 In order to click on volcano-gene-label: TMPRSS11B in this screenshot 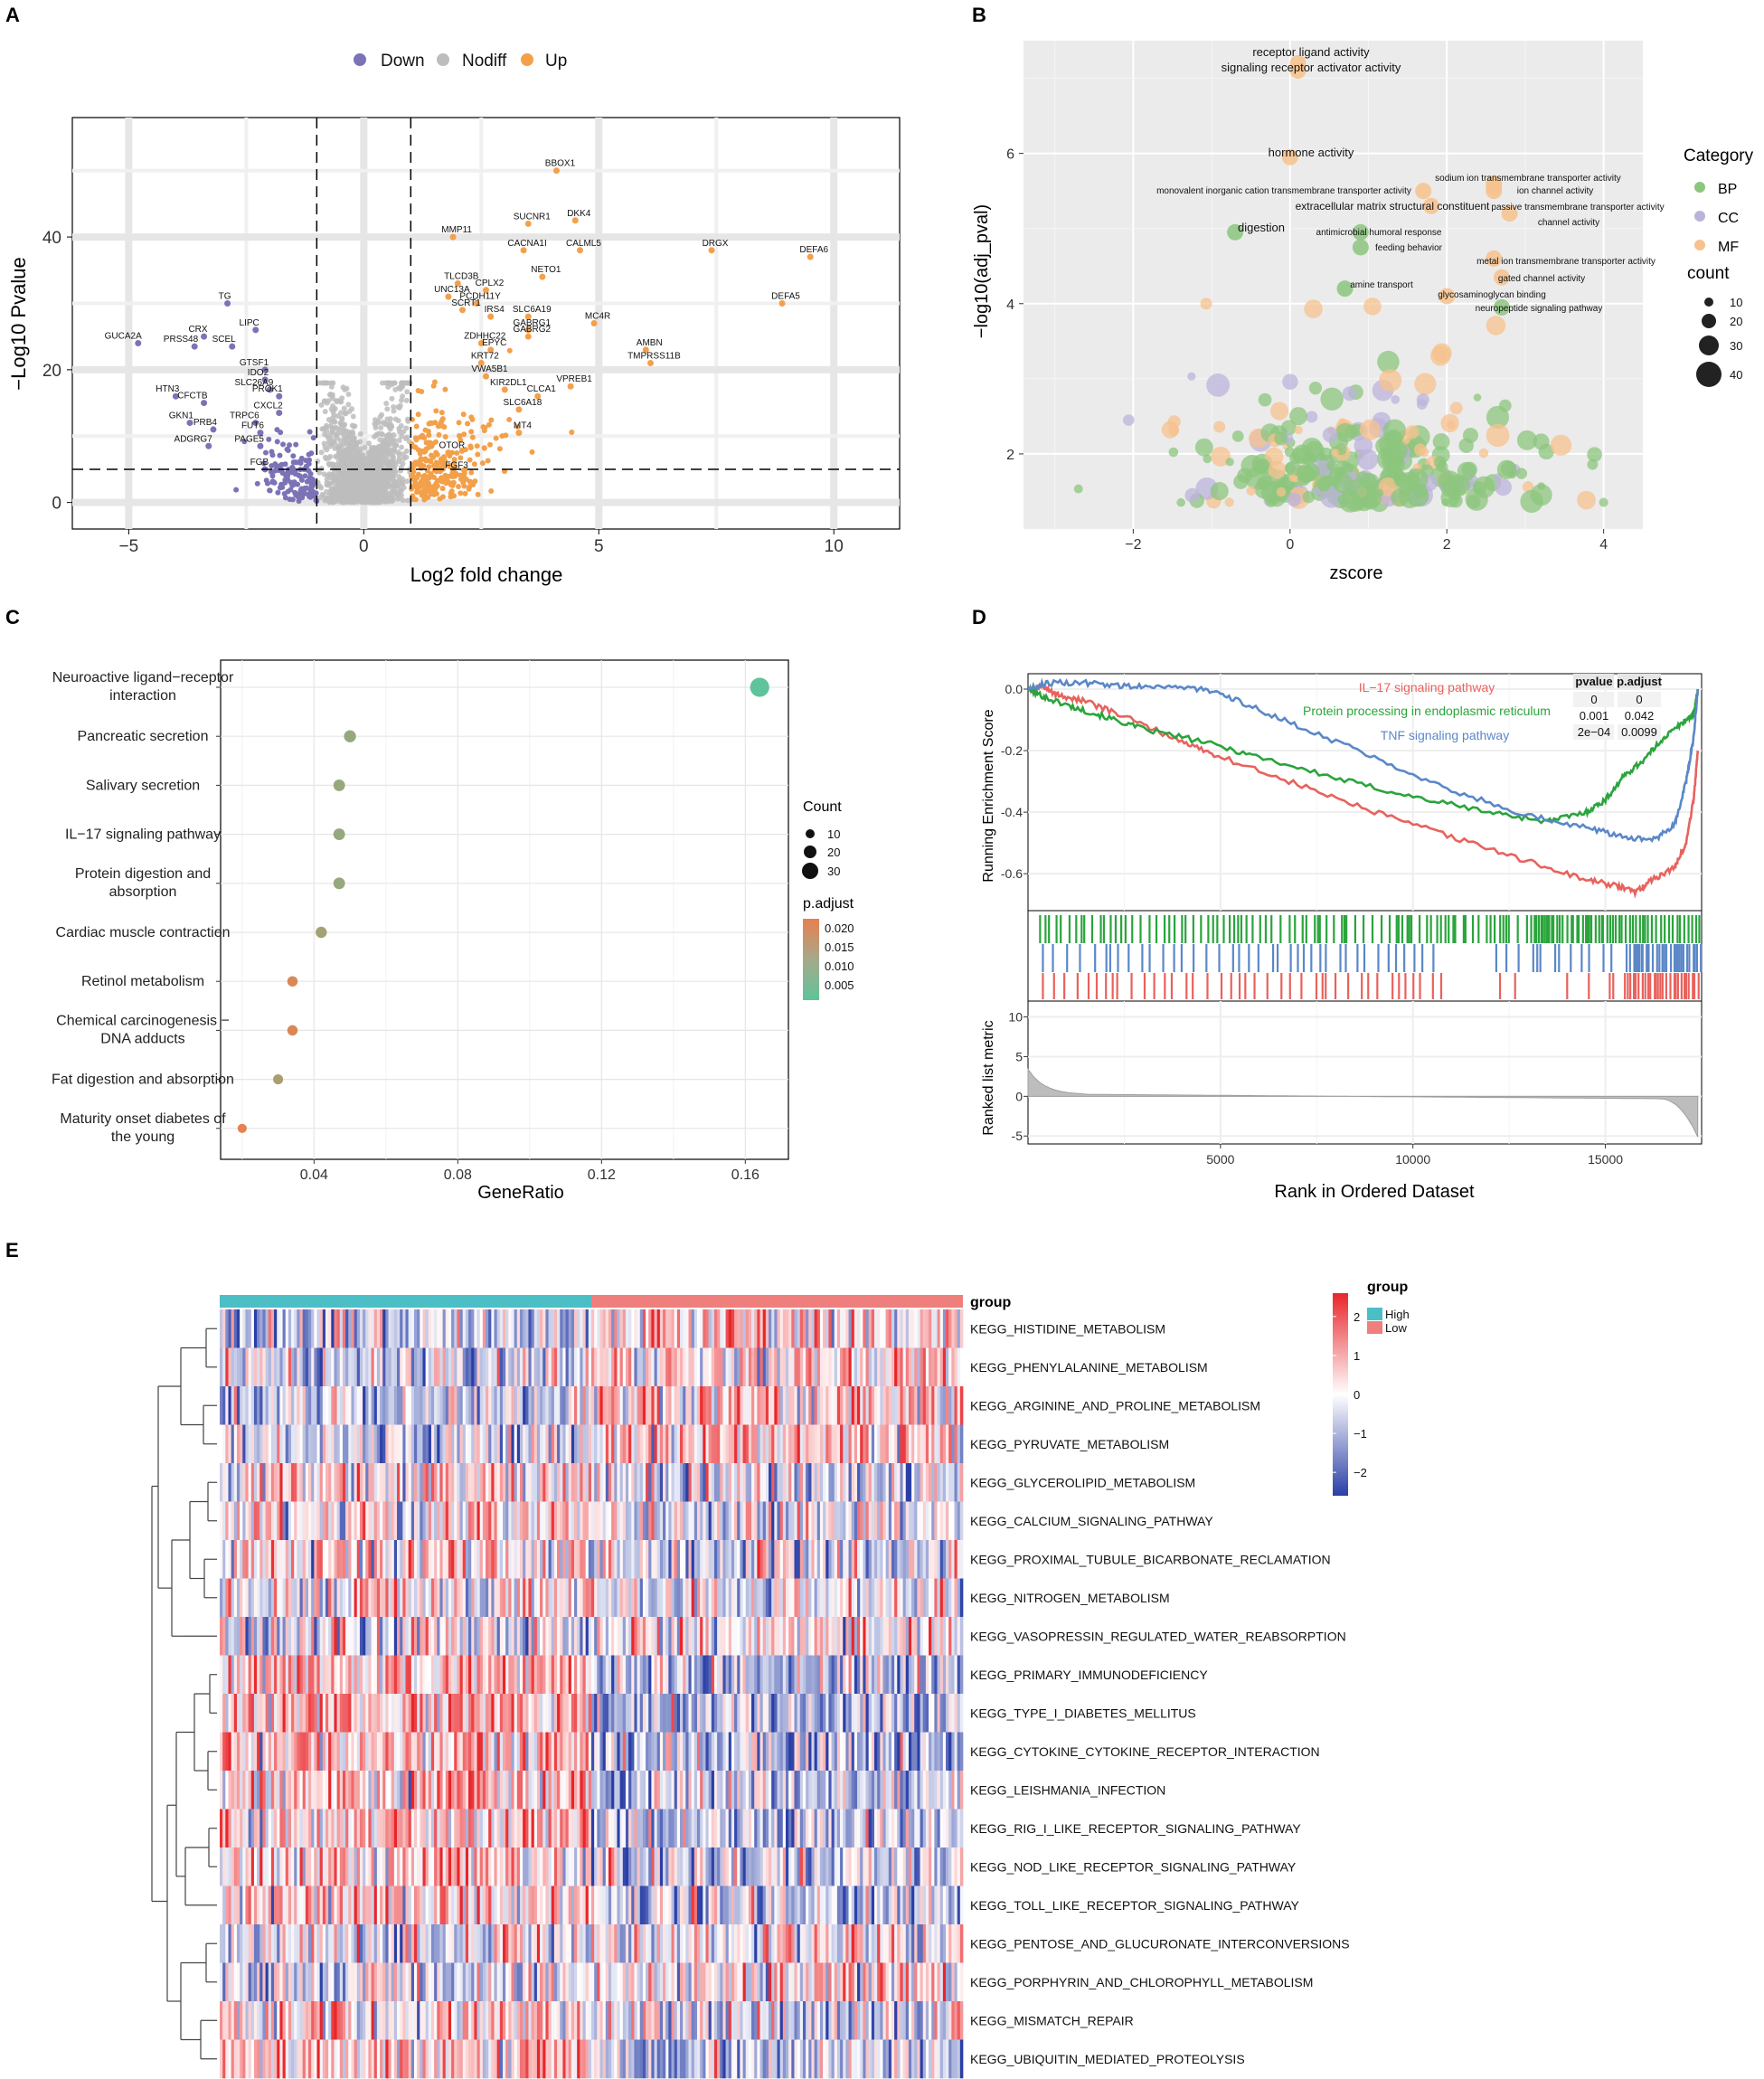, I will do `click(654, 357)`.